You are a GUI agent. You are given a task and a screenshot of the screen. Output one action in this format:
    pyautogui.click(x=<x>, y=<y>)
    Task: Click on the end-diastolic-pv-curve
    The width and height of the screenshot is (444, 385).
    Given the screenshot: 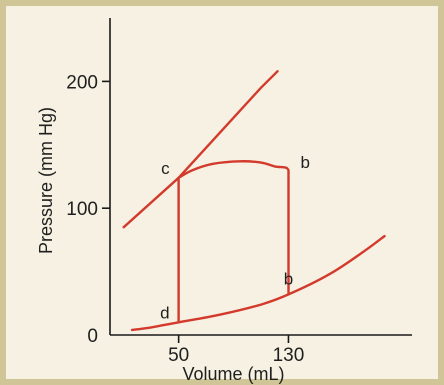 What is the action you would take?
    pyautogui.click(x=258, y=283)
    